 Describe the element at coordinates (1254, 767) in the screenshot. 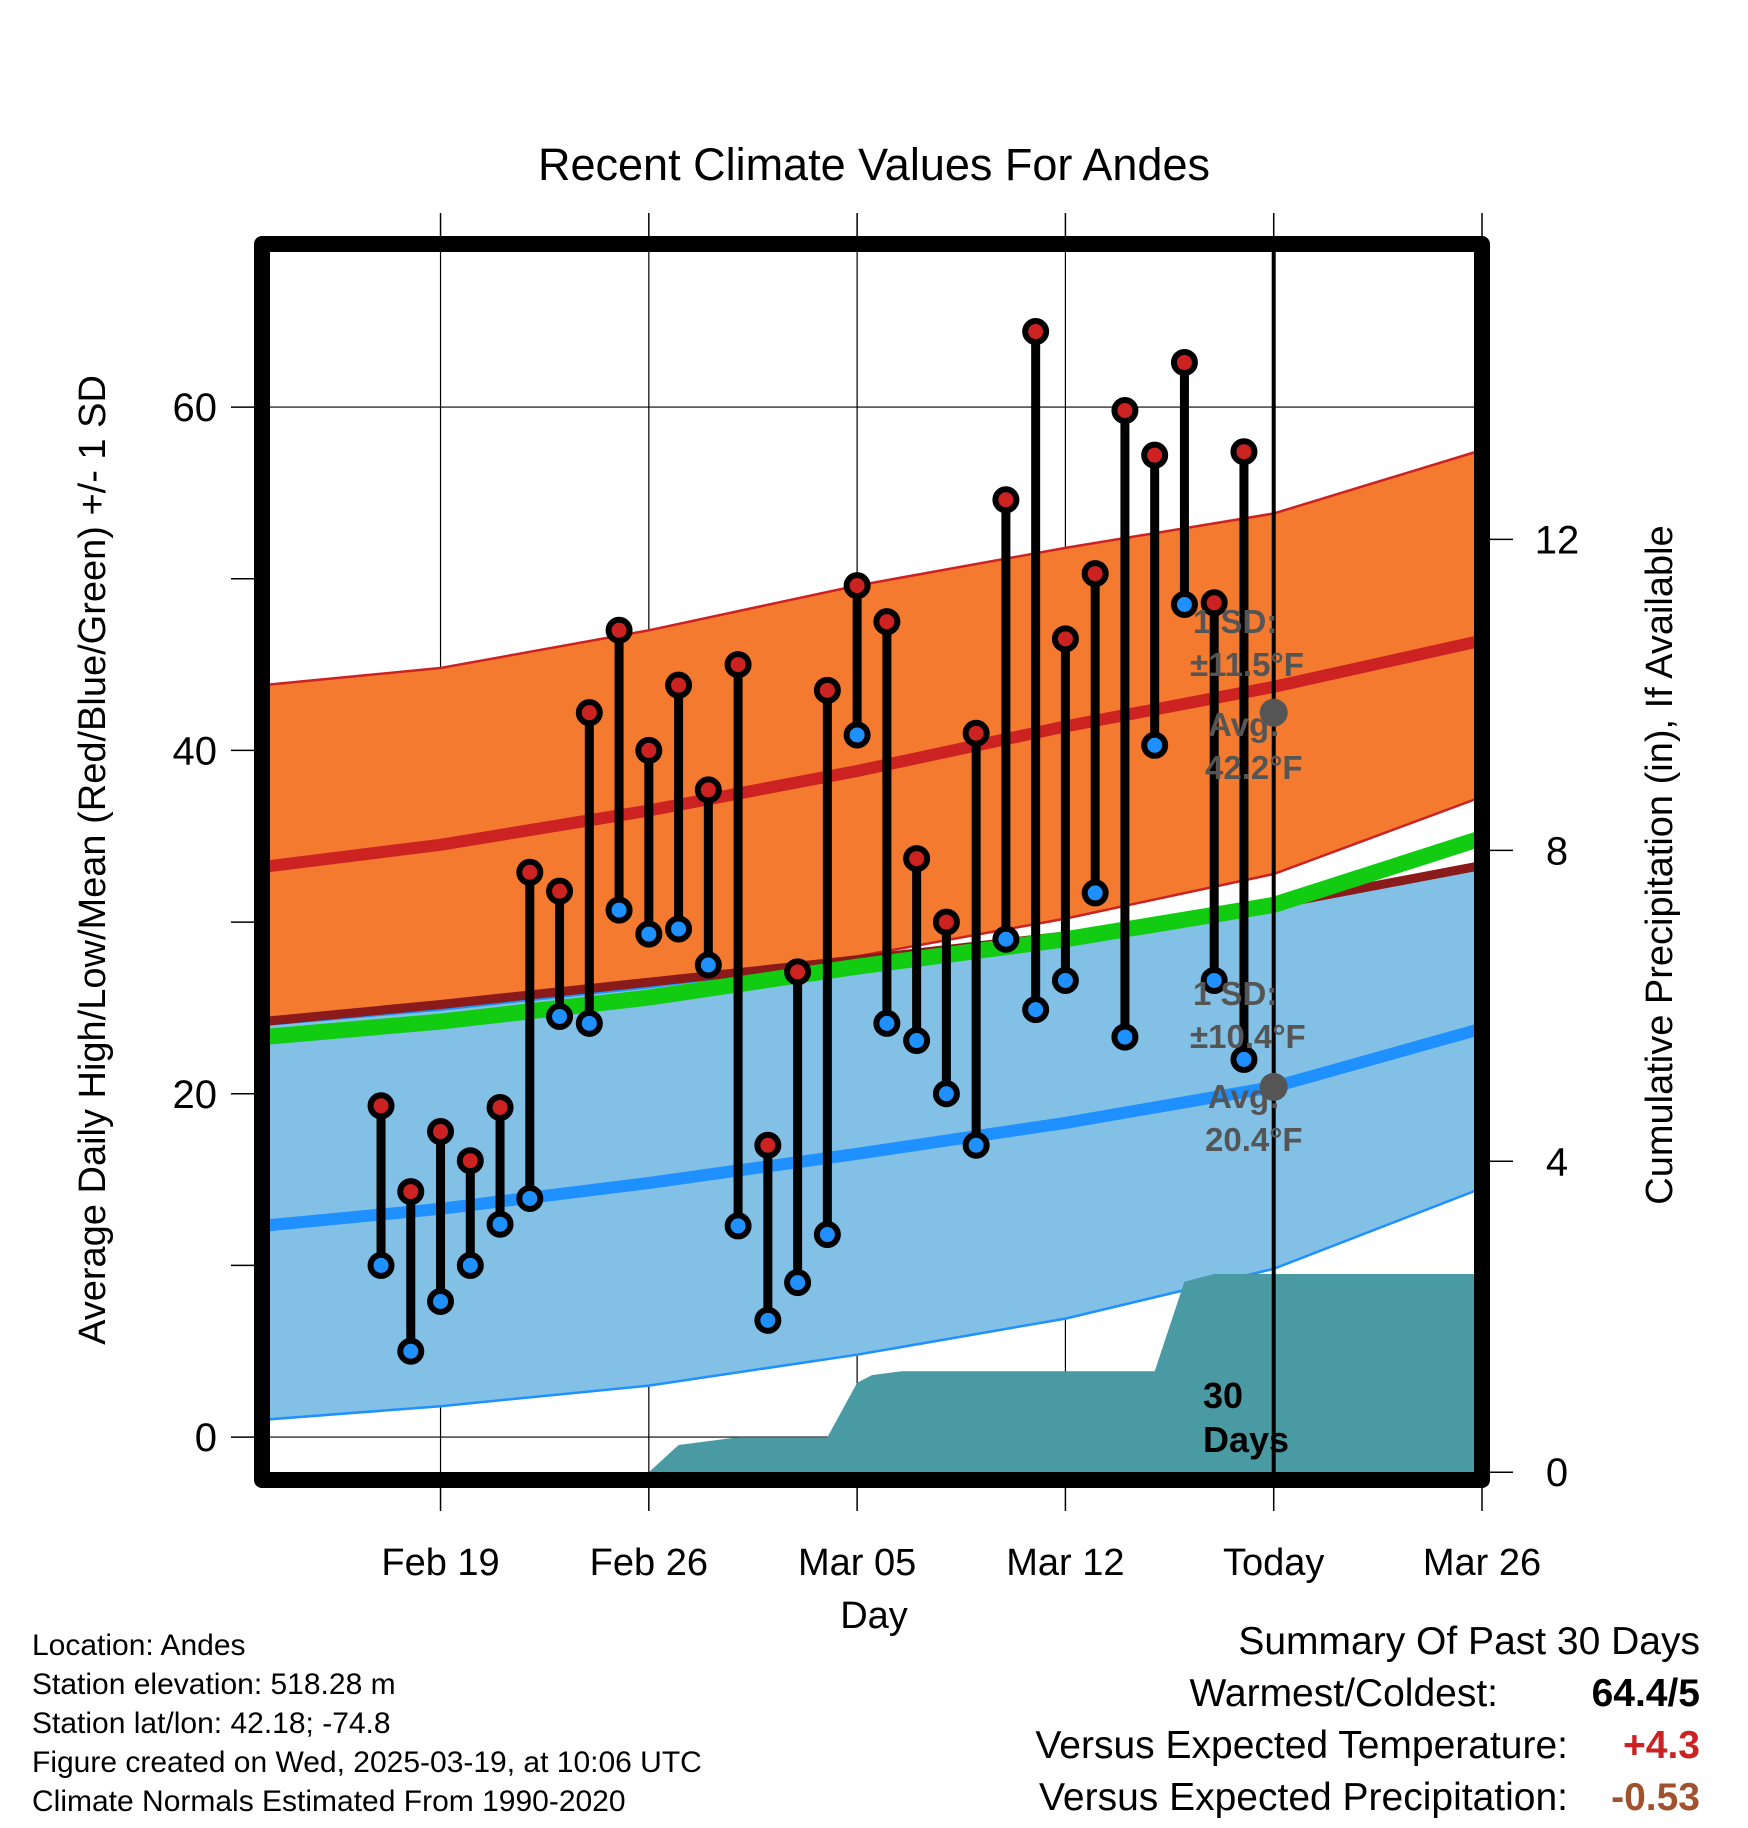

I see `high-avg-value: 42.2°F` at that location.